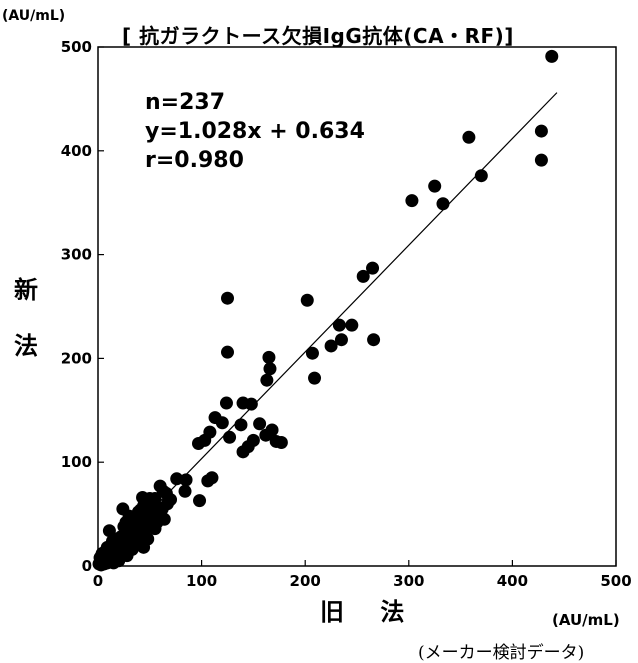 This screenshot has width=638, height=663. What do you see at coordinates (194, 160) in the screenshot?
I see `stat-r: r=0.980` at bounding box center [194, 160].